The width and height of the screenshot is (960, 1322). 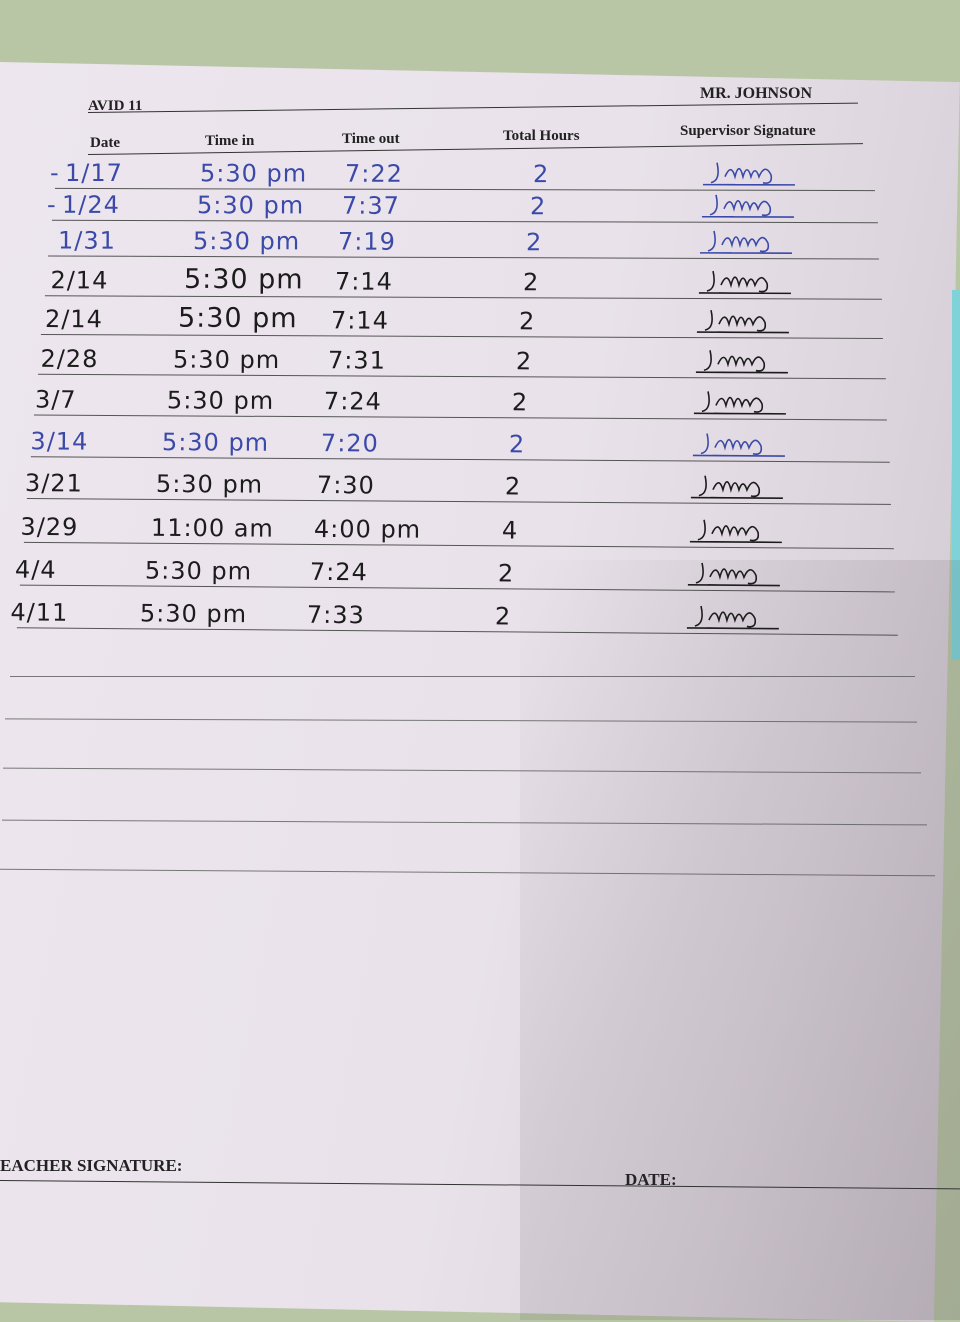 I want to click on time-out-cell: 7:30, so click(x=345, y=485).